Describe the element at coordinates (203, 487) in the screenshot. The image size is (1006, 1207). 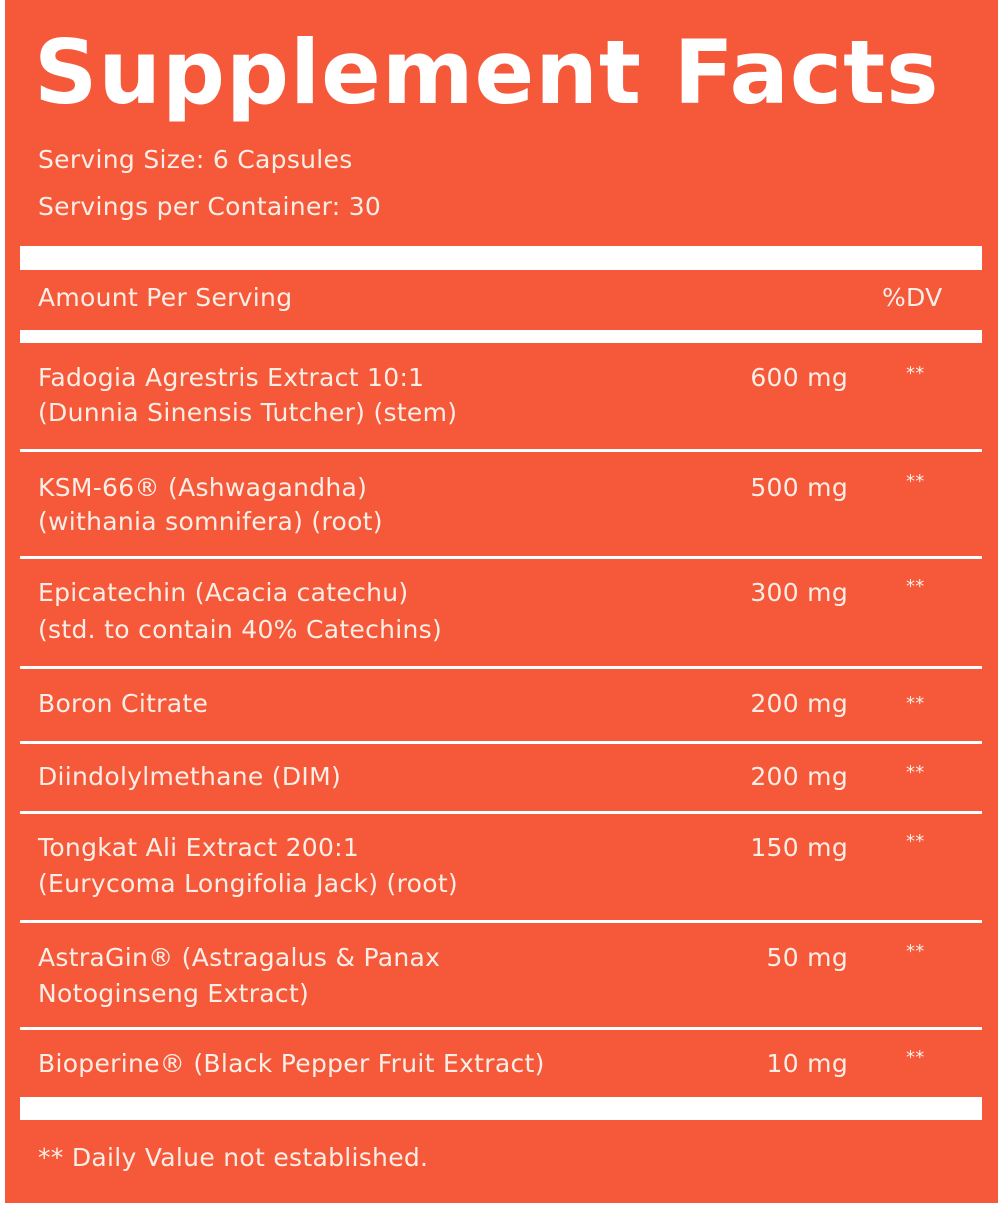
I see `ingredient-name: KSM-66® (Ashwagandha)` at that location.